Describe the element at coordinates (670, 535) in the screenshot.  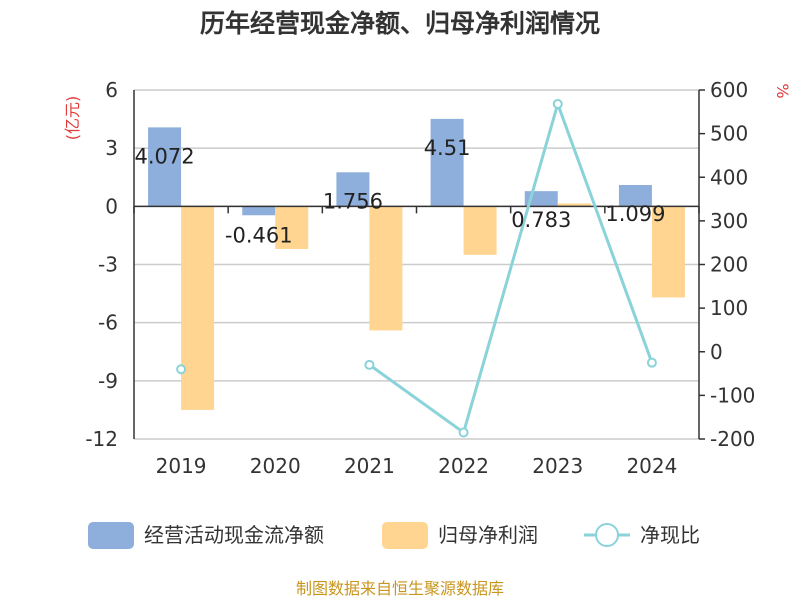
I see `legend-label: 净现比` at that location.